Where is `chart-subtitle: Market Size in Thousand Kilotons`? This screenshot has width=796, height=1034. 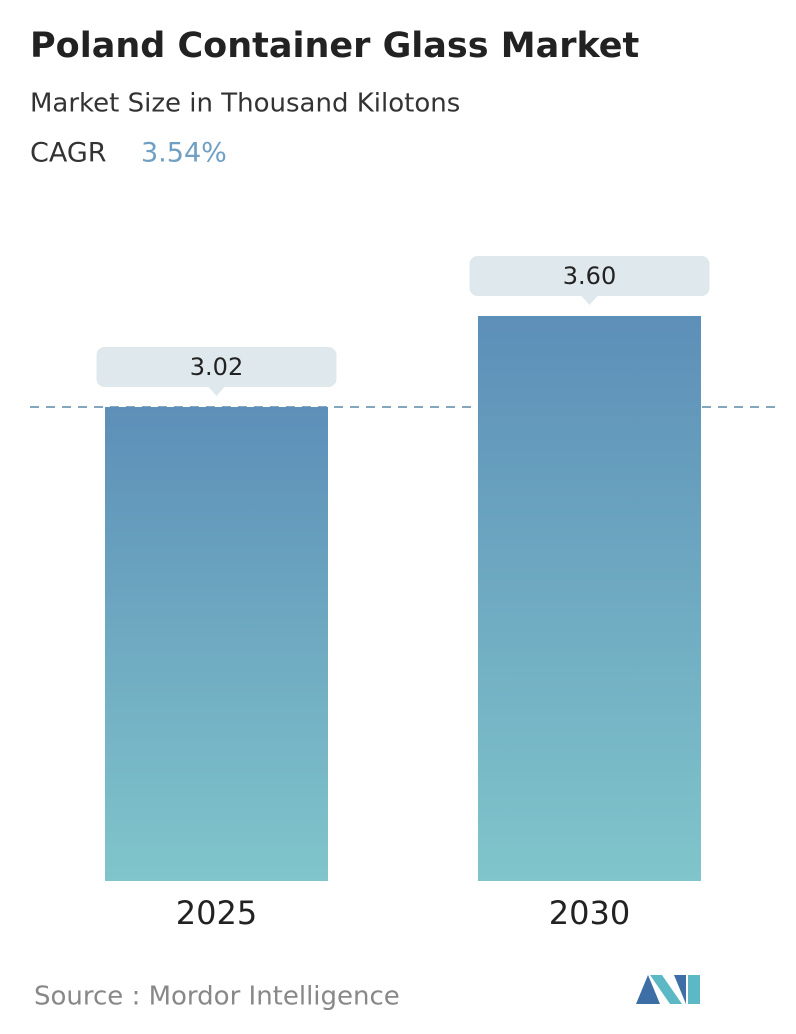
chart-subtitle: Market Size in Thousand Kilotons is located at coordinates (245, 104).